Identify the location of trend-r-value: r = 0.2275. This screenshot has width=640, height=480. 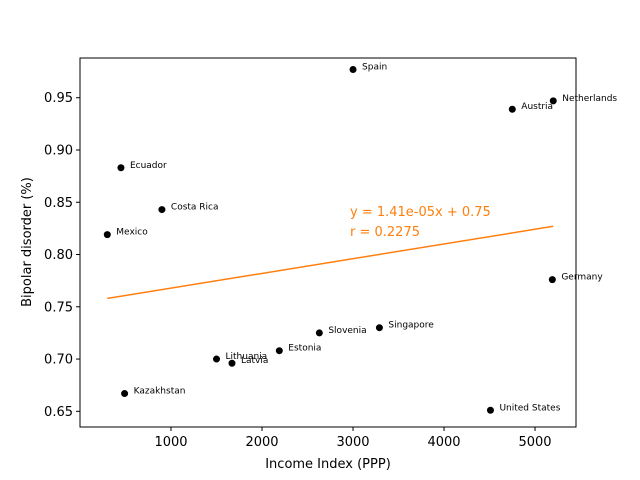
(385, 232).